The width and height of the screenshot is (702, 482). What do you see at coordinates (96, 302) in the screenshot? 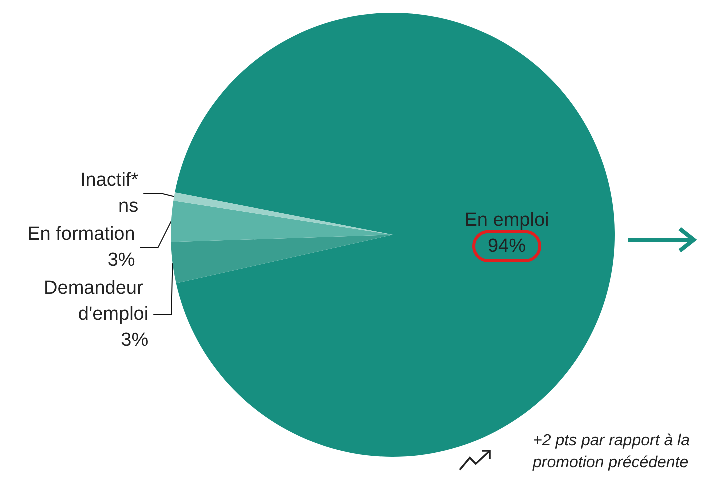
I see `slice-label: Demandeur d'emploi` at bounding box center [96, 302].